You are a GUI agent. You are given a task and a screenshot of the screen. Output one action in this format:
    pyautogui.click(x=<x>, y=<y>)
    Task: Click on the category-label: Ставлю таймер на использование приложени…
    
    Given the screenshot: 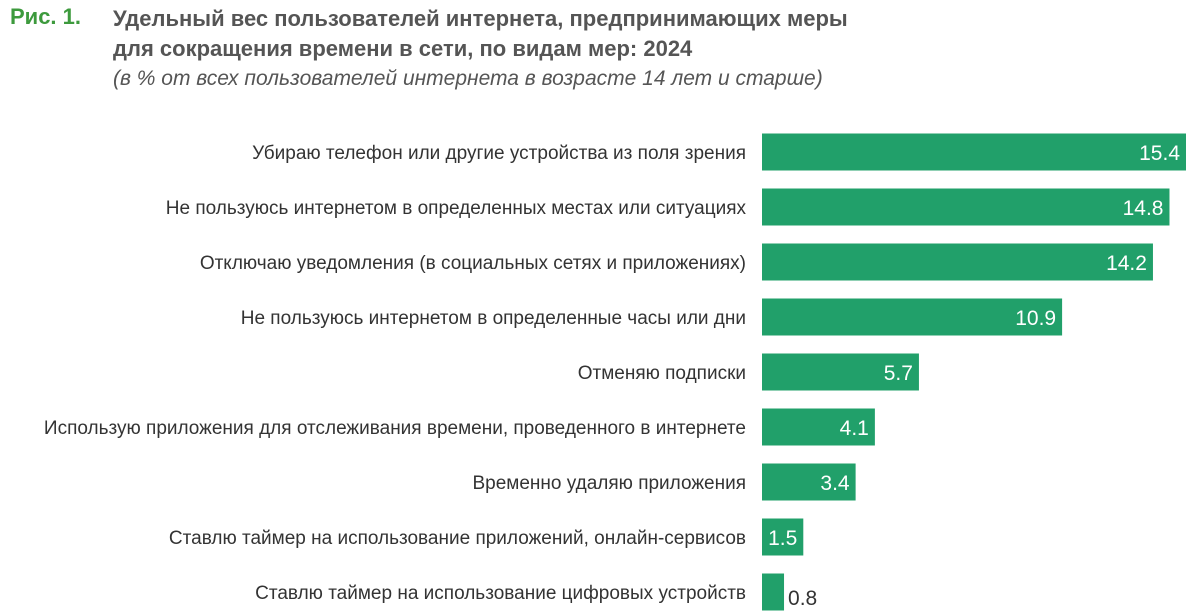 What is the action you would take?
    pyautogui.click(x=457, y=538)
    